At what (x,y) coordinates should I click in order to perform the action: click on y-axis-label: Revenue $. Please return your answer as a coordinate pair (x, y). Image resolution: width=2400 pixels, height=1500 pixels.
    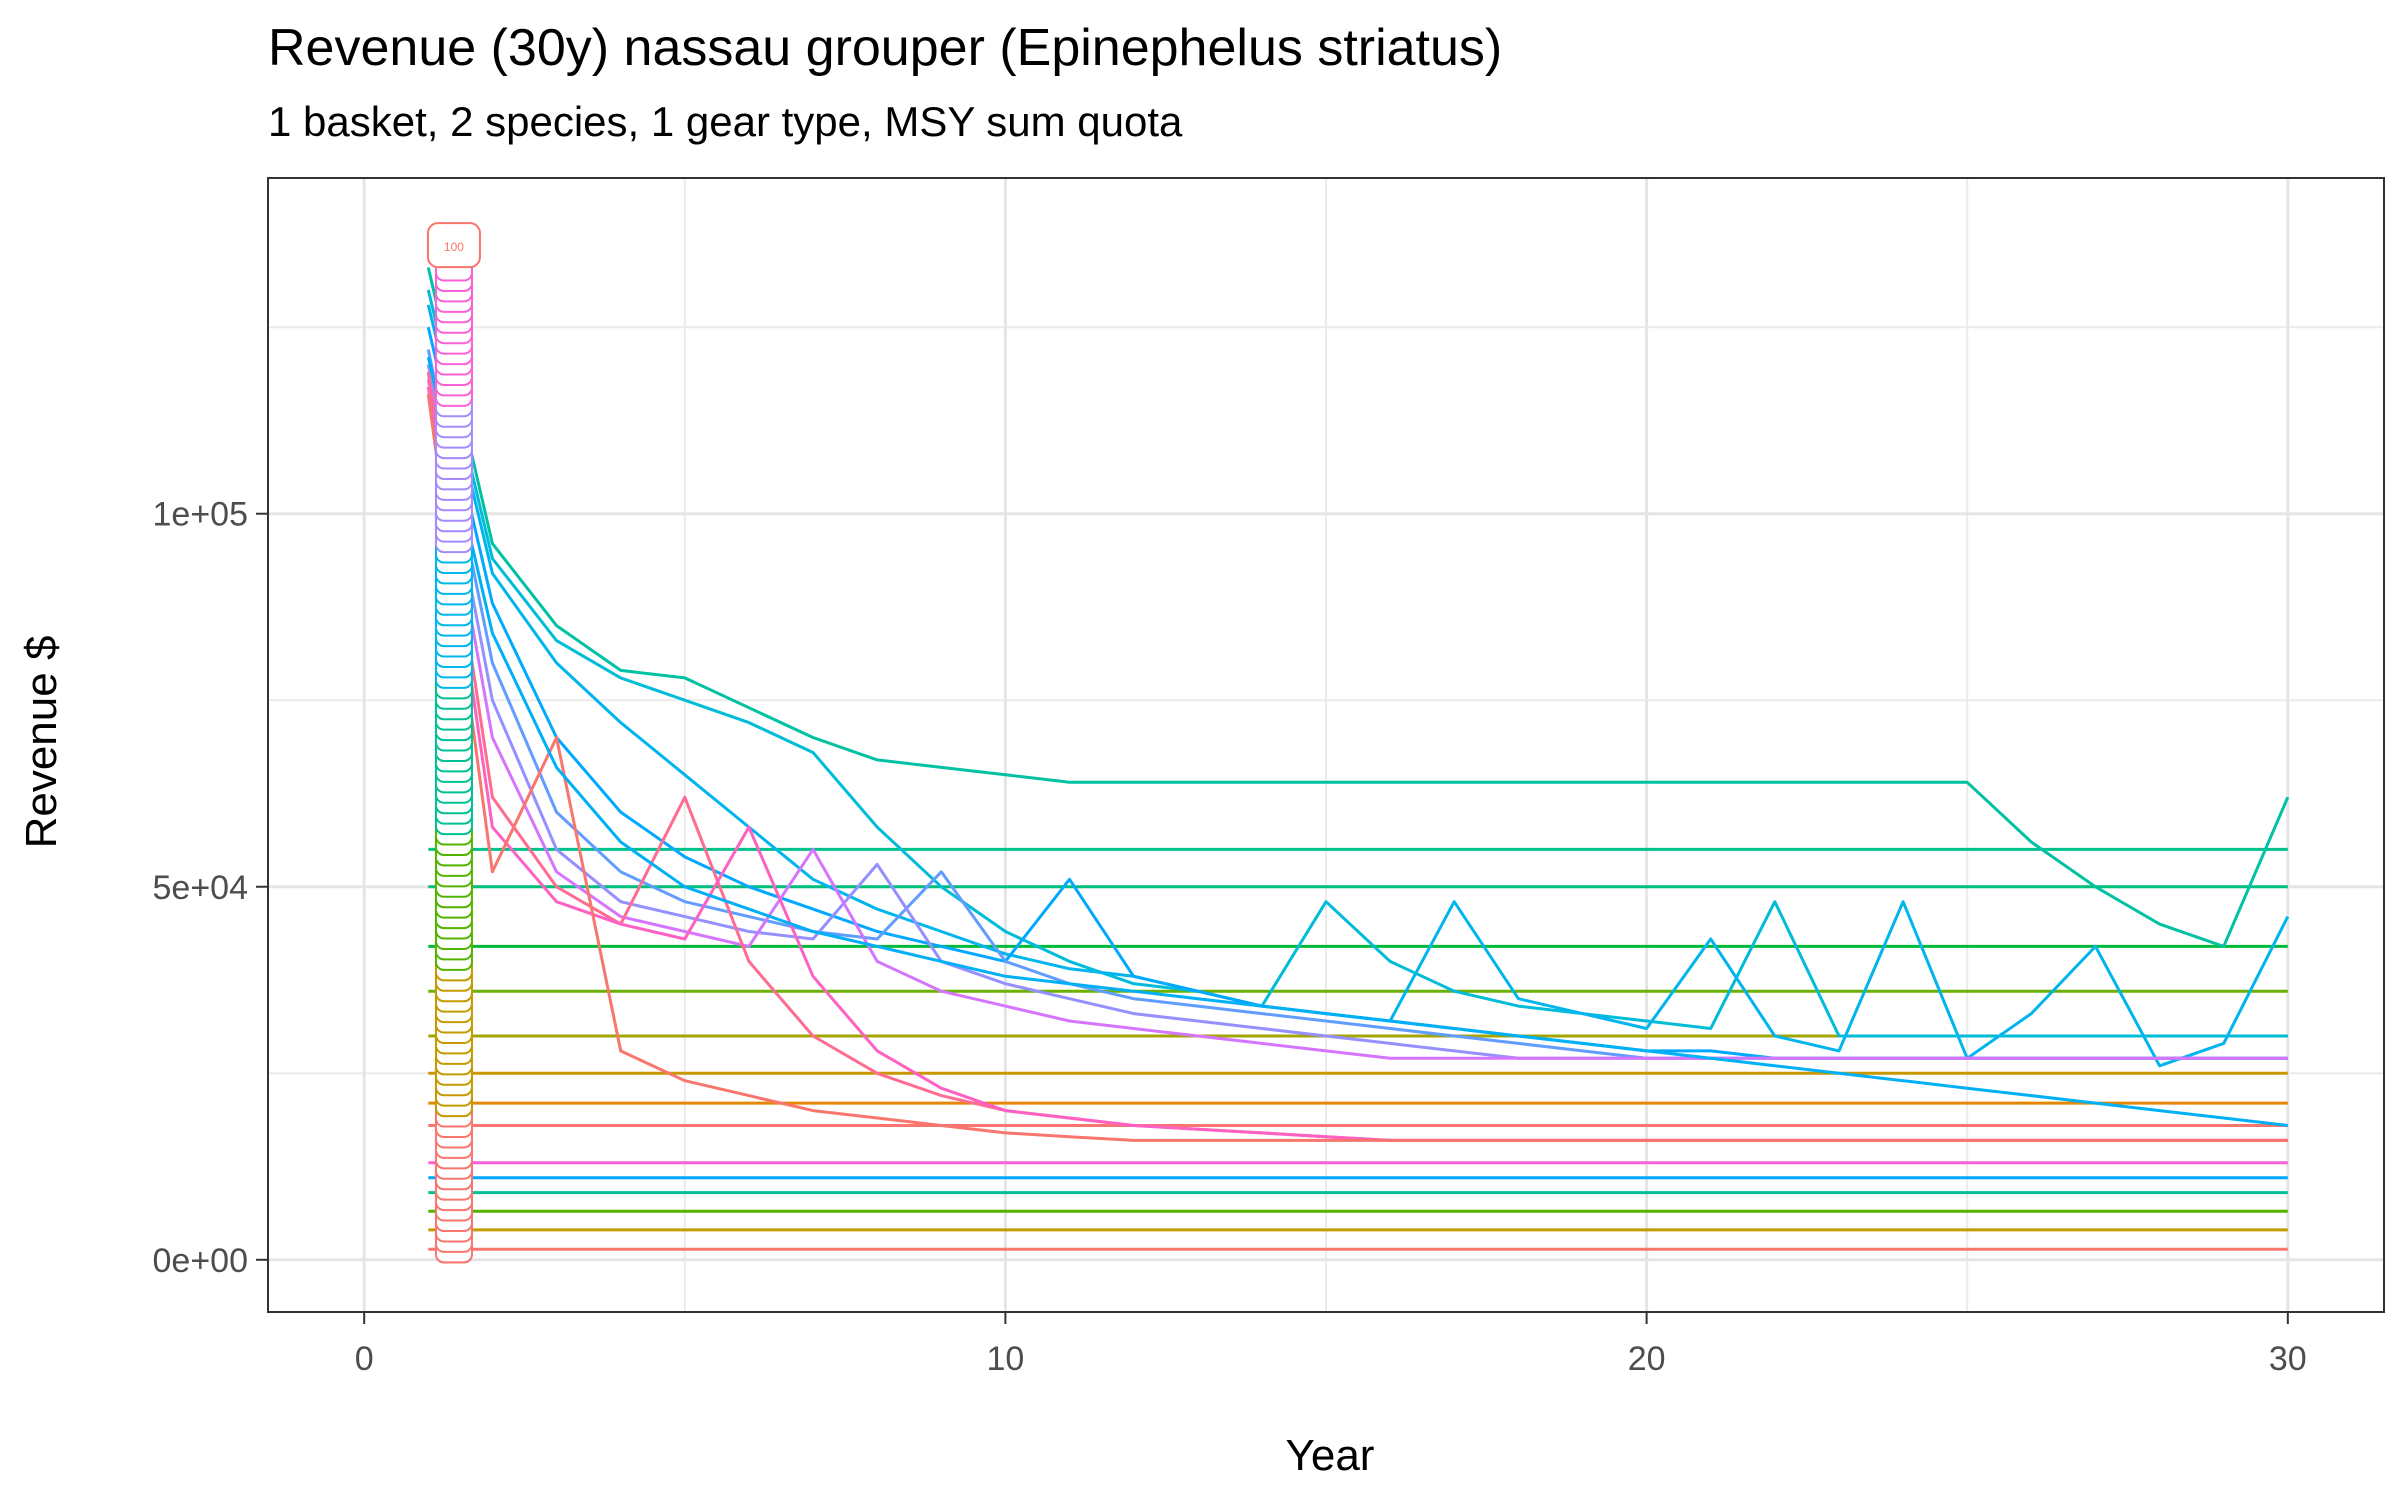
    Looking at the image, I should click on (41, 742).